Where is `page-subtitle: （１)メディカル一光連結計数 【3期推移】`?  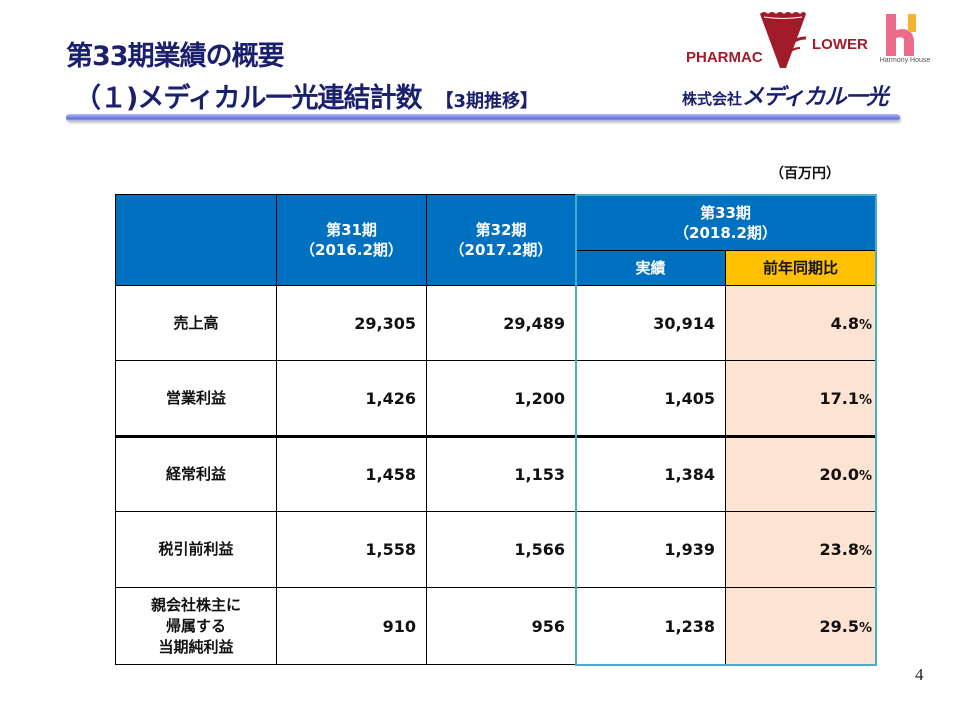 page-subtitle: （１)メディカル一光連結計数 【3期推移】 is located at coordinates (306, 95).